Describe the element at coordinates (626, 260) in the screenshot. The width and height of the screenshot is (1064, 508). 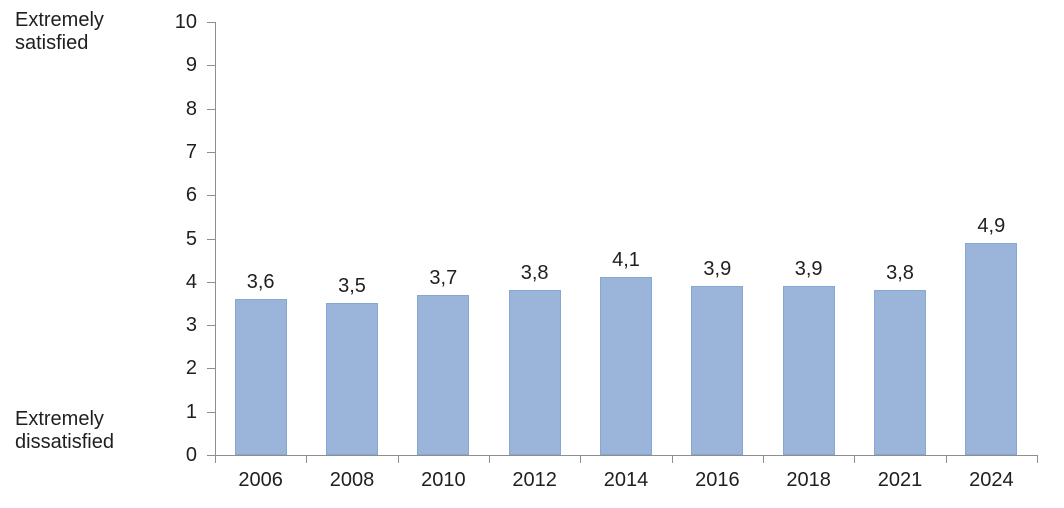
I see `bar-value-label: 4,1` at that location.